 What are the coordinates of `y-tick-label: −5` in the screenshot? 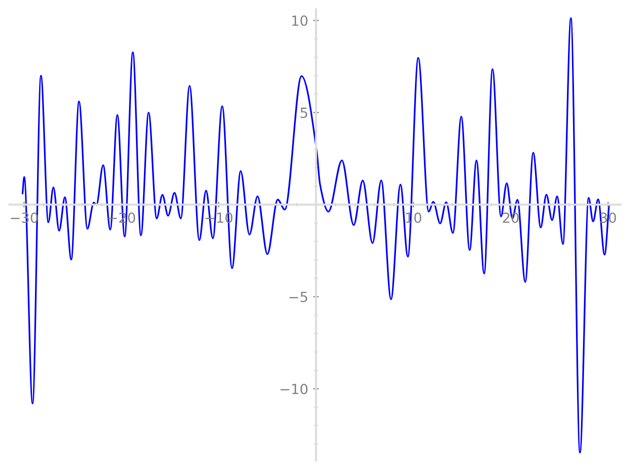 It's located at (298, 297).